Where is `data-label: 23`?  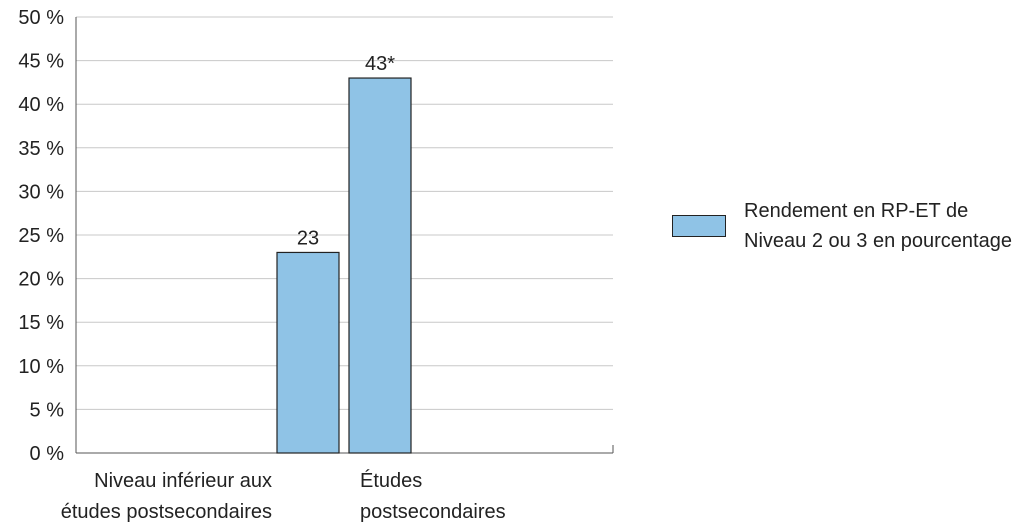
data-label: 23 is located at coordinates (308, 238).